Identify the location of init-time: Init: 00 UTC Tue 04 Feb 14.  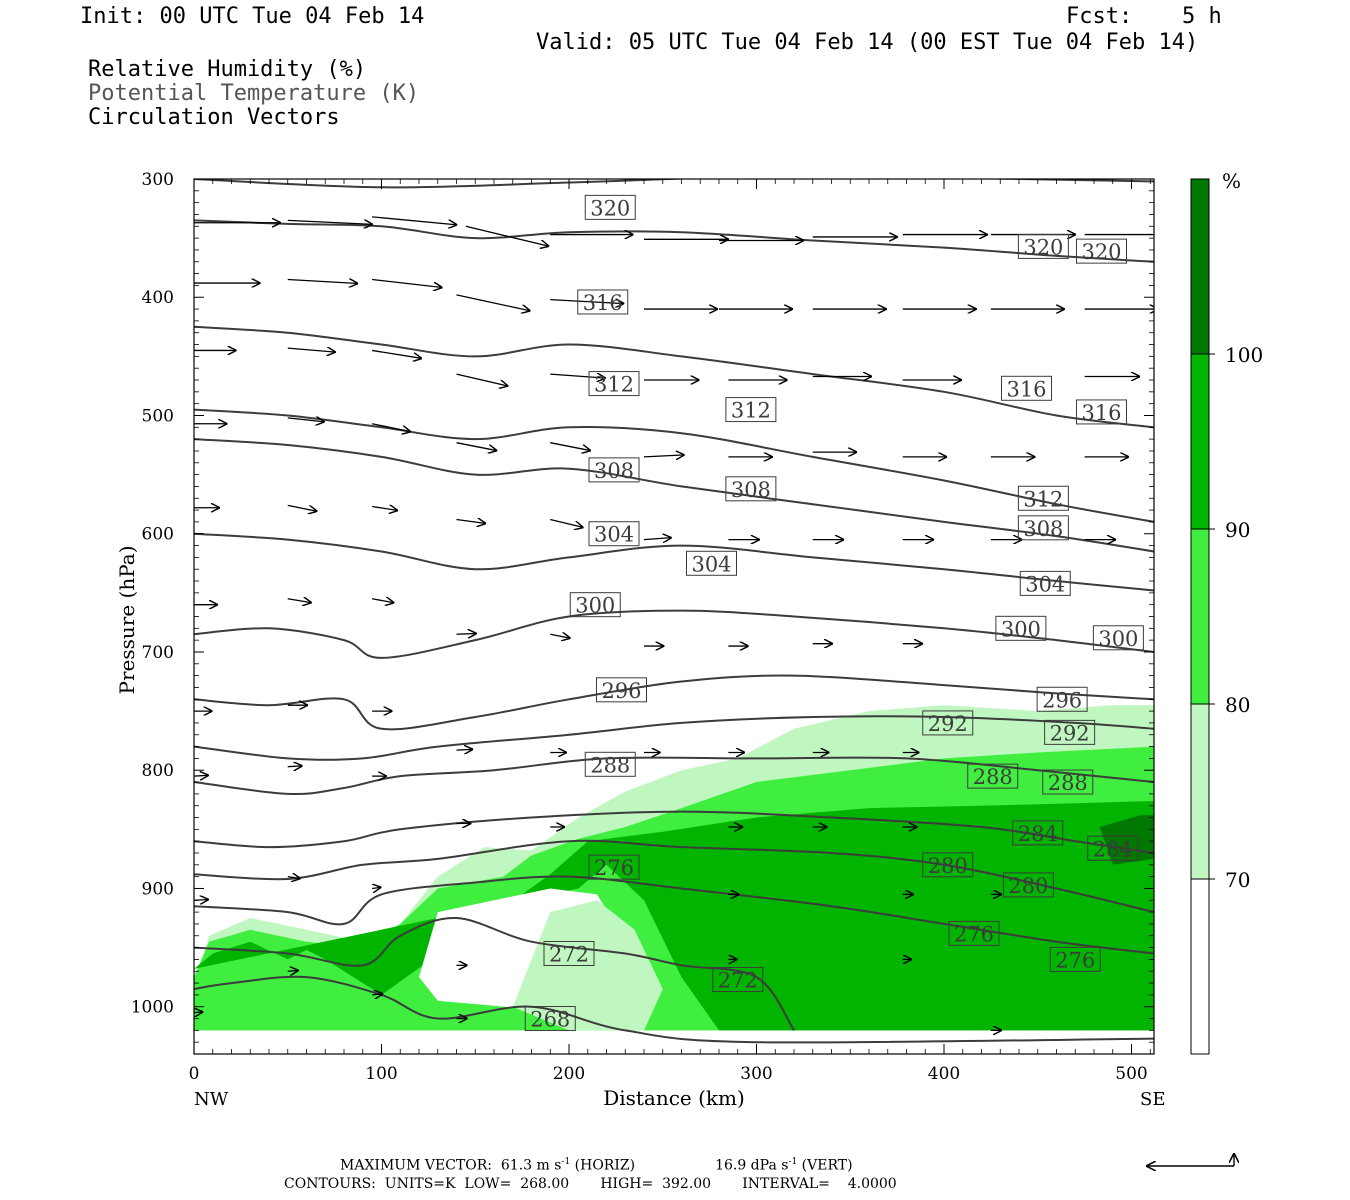
(252, 16).